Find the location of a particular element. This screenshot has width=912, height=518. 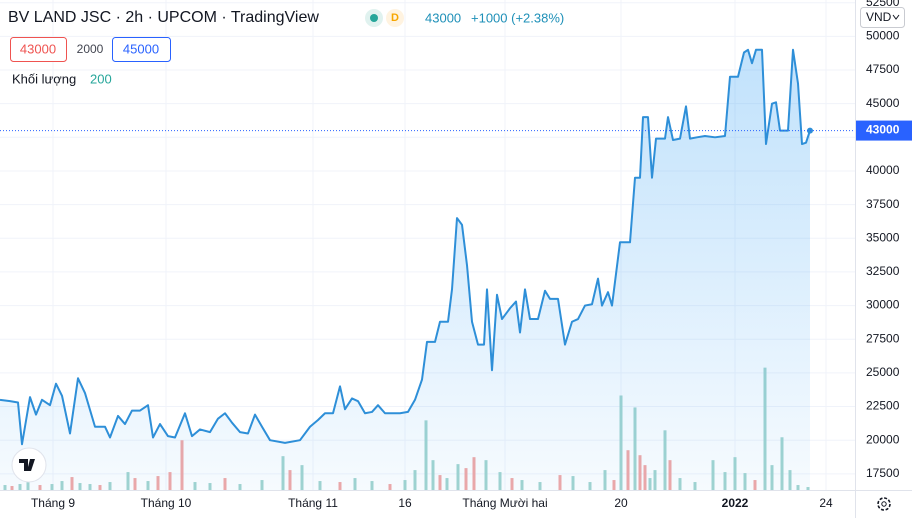

y-tick-label: 27500 is located at coordinates (883, 338).